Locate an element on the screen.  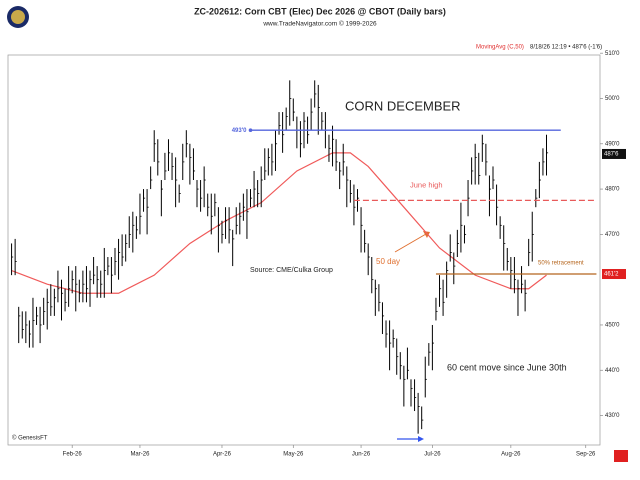
annotation: © GenesisFT is located at coordinates (30, 438).